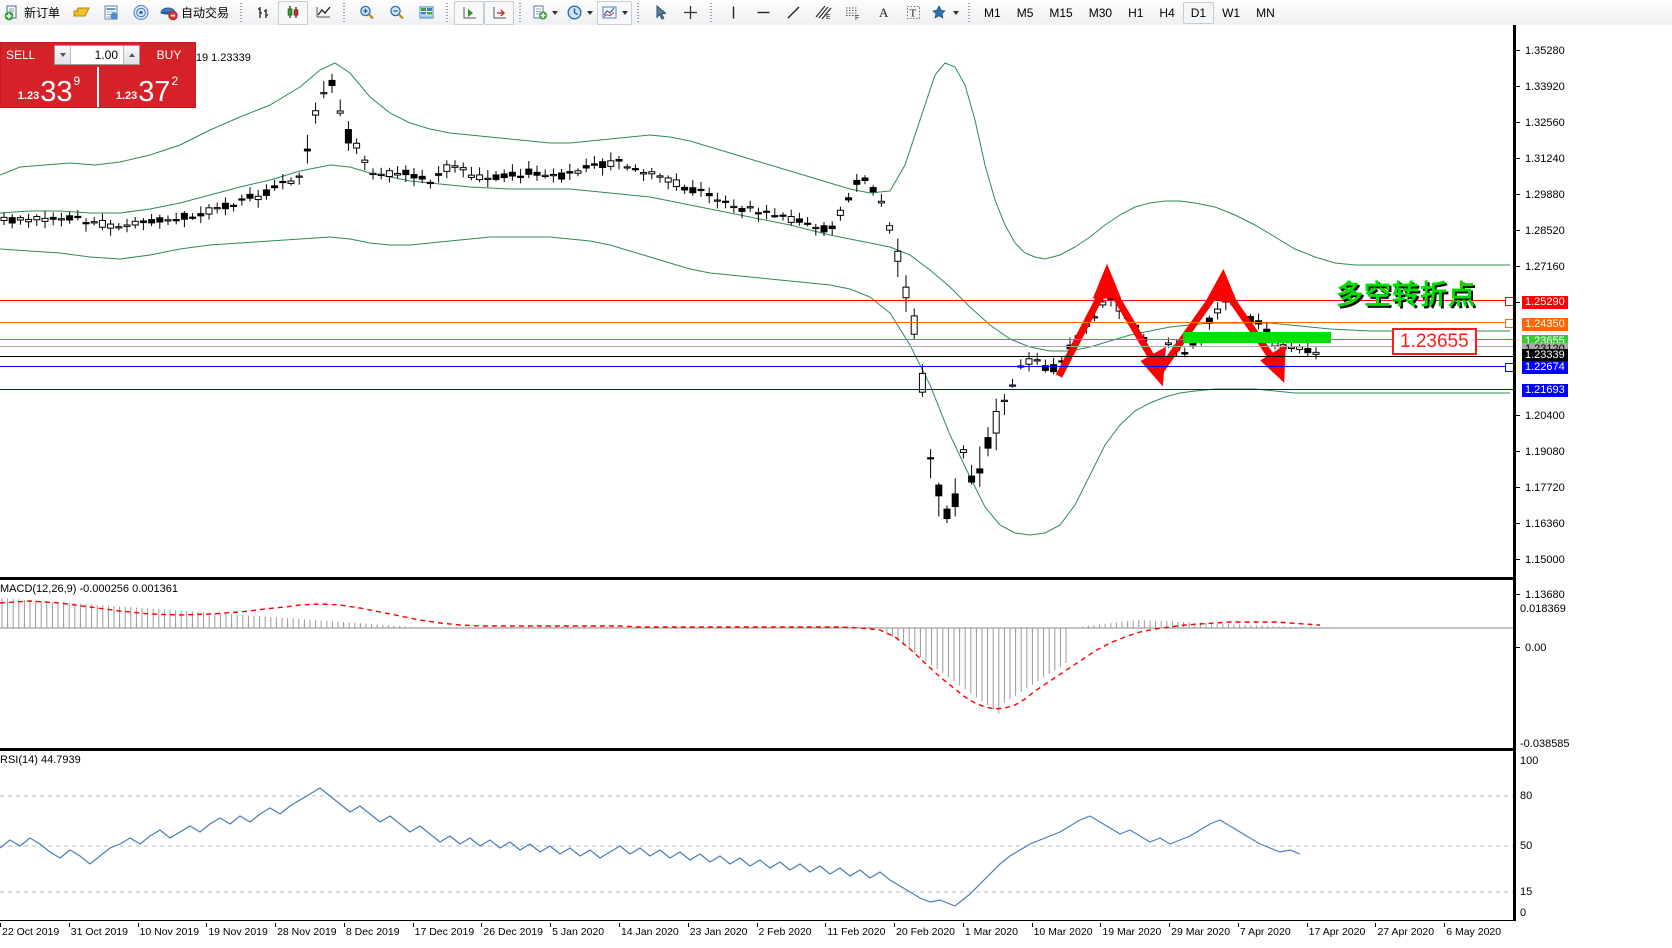 The height and width of the screenshot is (948, 1672). What do you see at coordinates (1025, 12) in the screenshot?
I see `timeframe-m5: M5` at bounding box center [1025, 12].